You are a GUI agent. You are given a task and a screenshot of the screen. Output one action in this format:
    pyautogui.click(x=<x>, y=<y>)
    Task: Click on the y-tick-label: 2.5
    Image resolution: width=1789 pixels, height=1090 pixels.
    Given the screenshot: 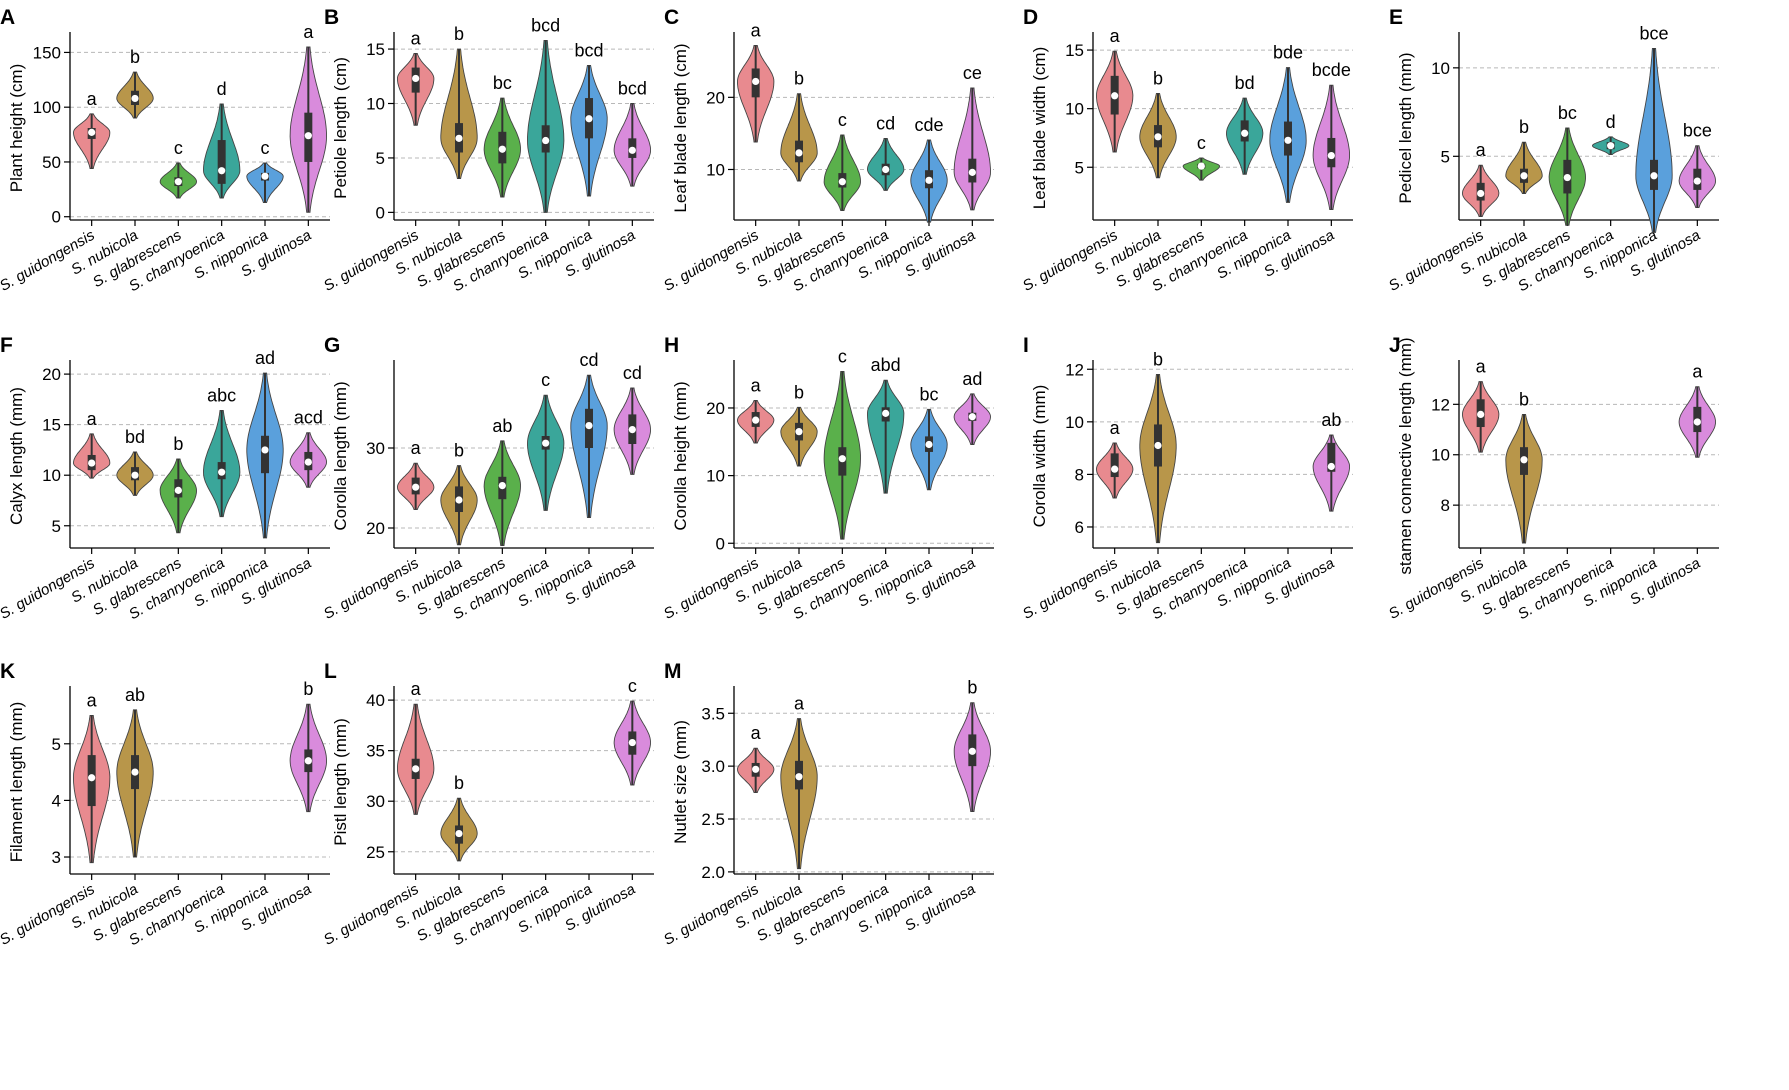 What is the action you would take?
    pyautogui.click(x=713, y=819)
    